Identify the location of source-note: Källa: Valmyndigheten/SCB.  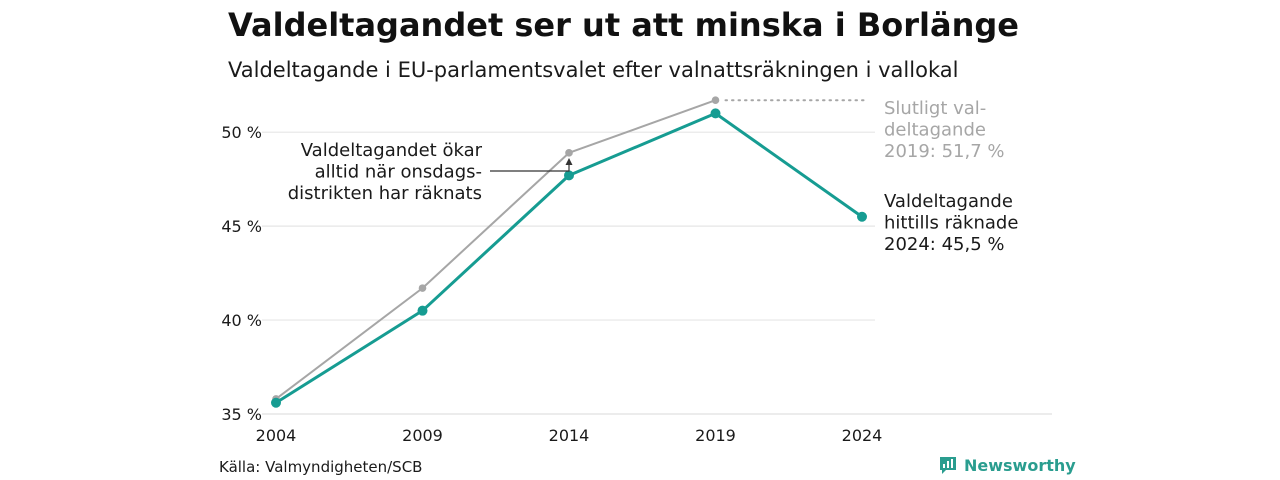
(321, 467).